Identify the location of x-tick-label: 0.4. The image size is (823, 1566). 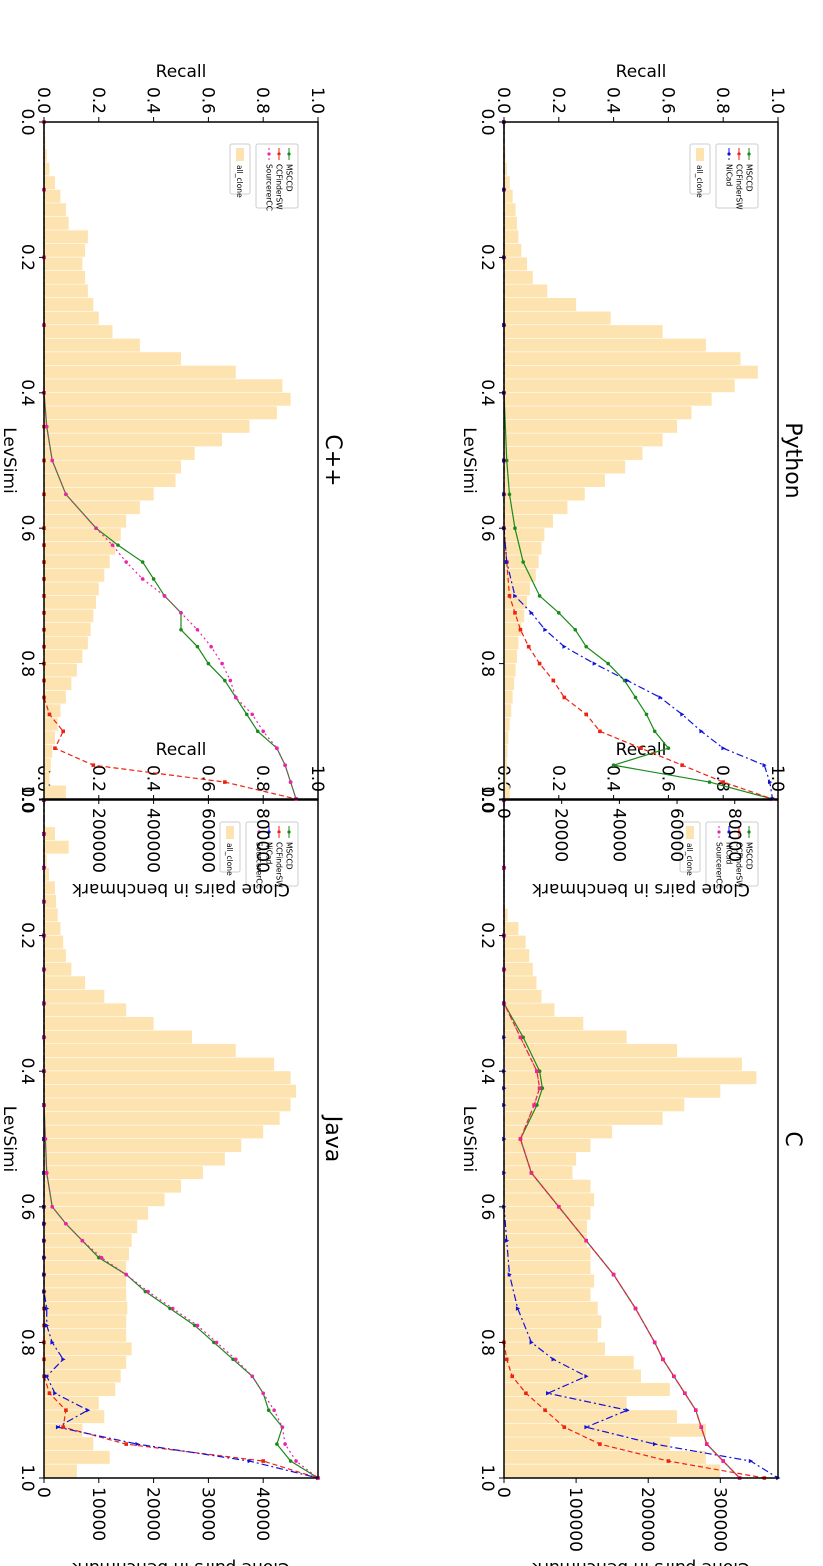
(487, 392).